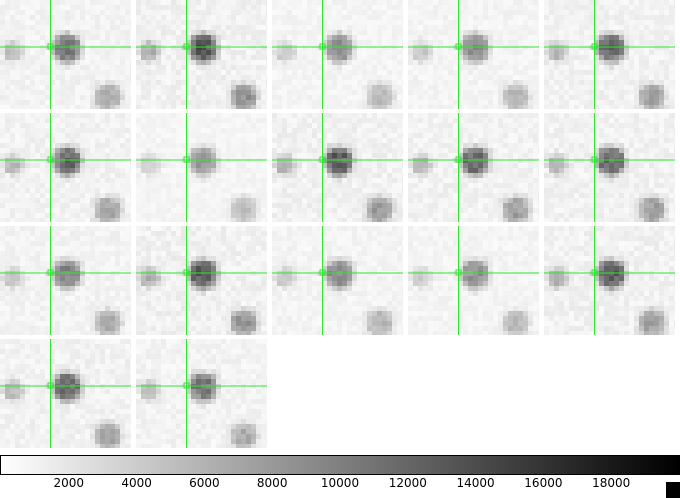 The image size is (680, 498). I want to click on colorbar-tick-label: 4000, so click(136, 483).